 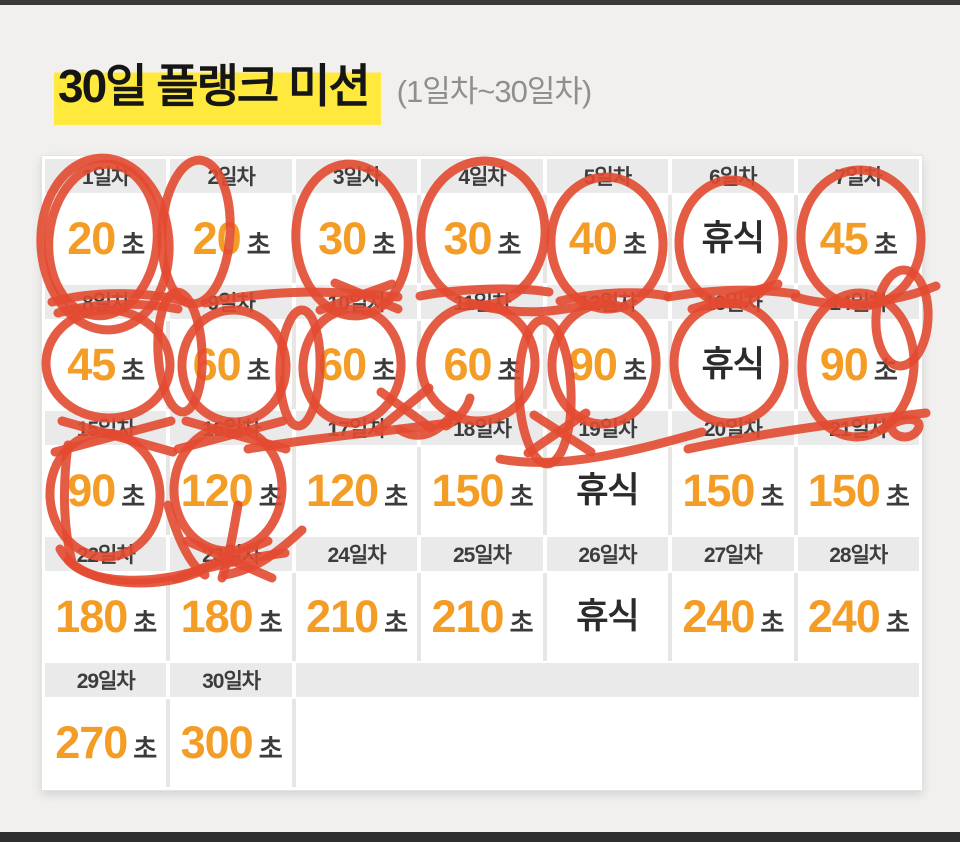 I want to click on day-label-cell: 12일차, so click(x=607, y=302).